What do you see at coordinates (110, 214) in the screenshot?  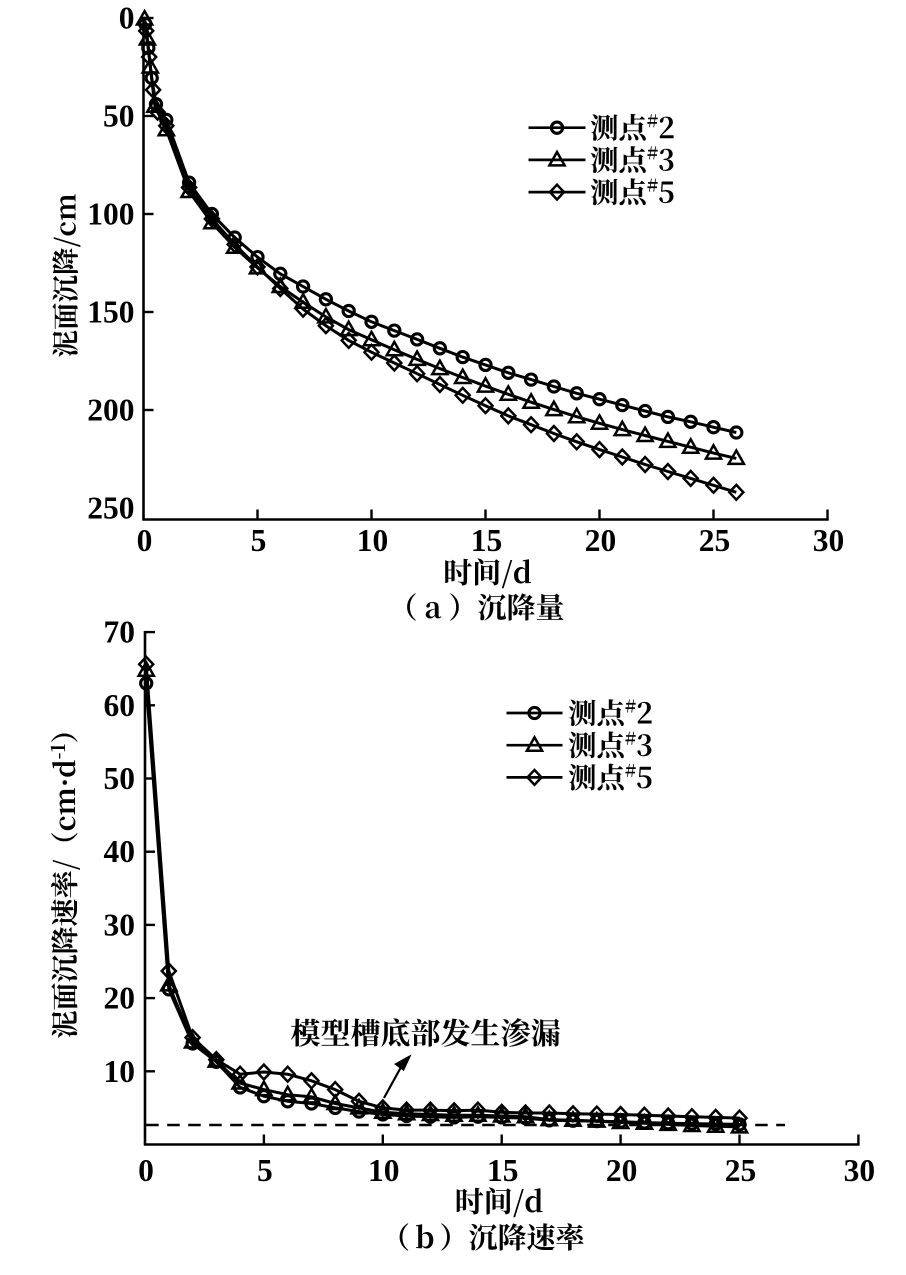 I see `svg-text: 100` at bounding box center [110, 214].